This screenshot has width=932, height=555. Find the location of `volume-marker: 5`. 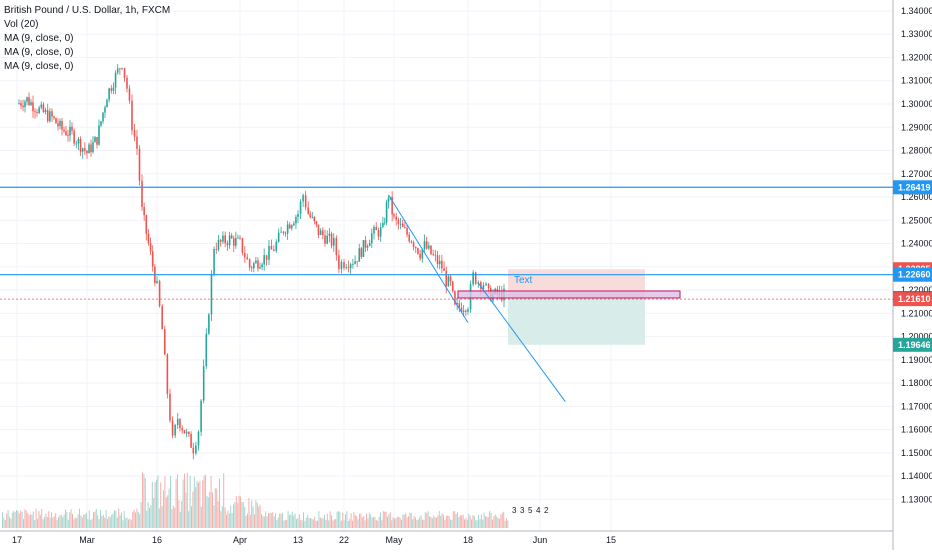

volume-marker: 5 is located at coordinates (530, 510).